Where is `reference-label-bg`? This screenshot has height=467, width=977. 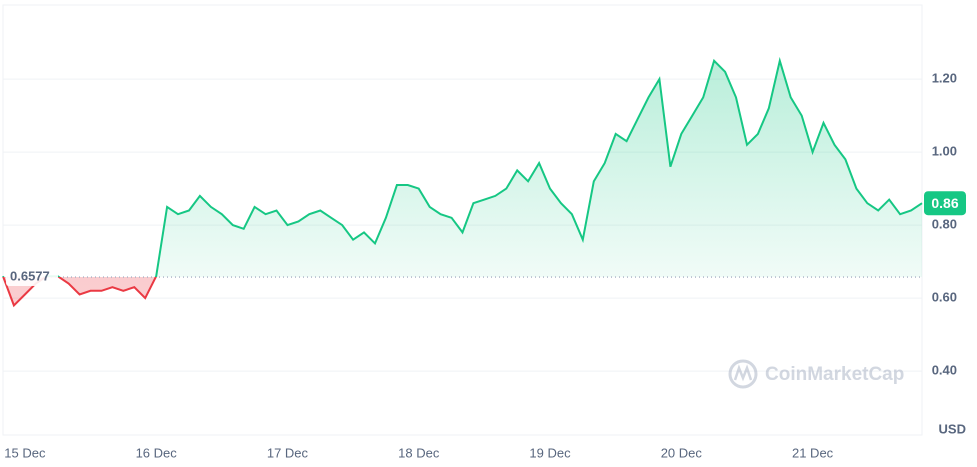 reference-label-bg is located at coordinates (32, 277).